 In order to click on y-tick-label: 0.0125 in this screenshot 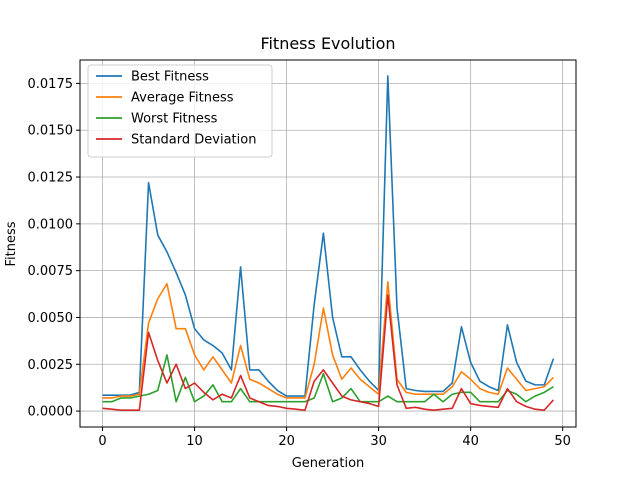, I will do `click(51, 178)`.